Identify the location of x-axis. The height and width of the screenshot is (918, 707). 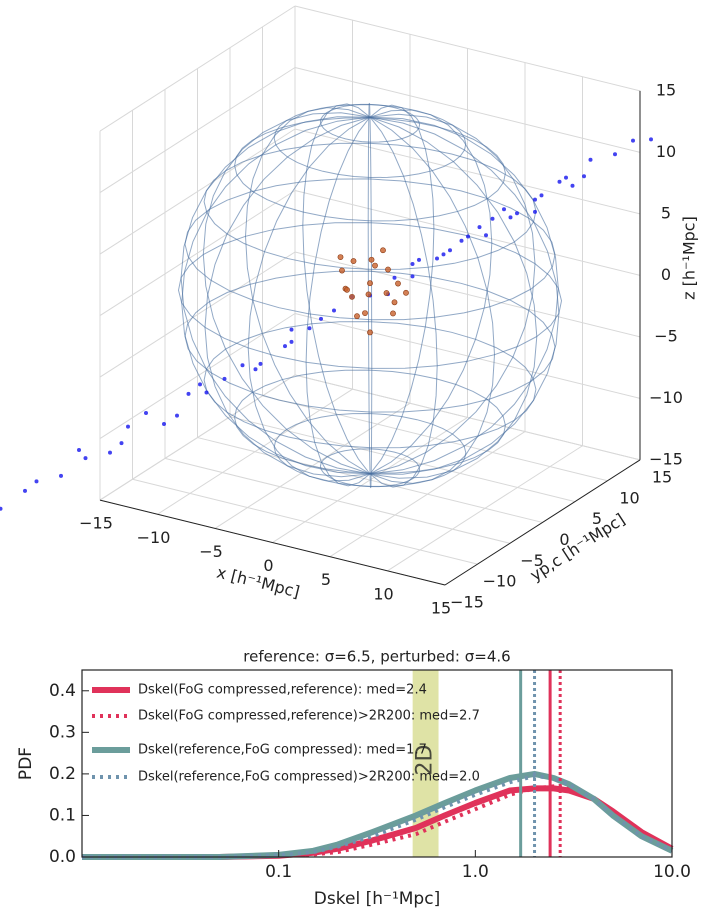
(272, 542).